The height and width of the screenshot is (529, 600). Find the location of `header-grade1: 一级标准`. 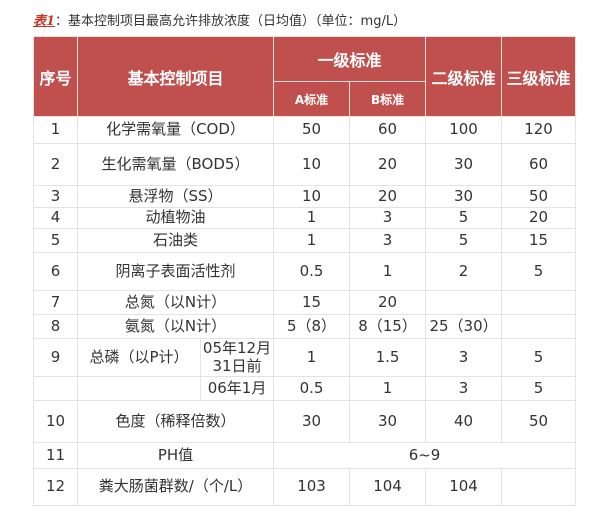

header-grade1: 一级标准 is located at coordinates (350, 59).